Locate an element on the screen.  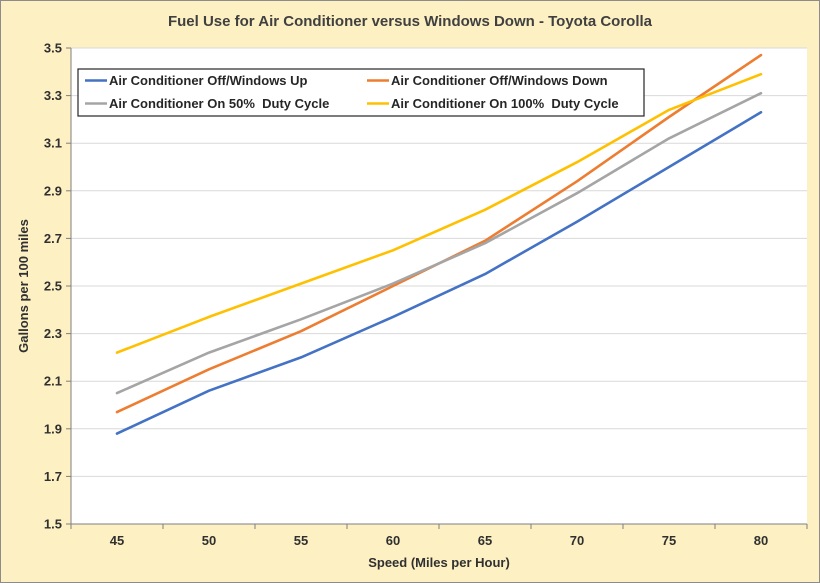
x-axis-ticks: 45 50 55 60 65 70 75 80 is located at coordinates (439, 536).